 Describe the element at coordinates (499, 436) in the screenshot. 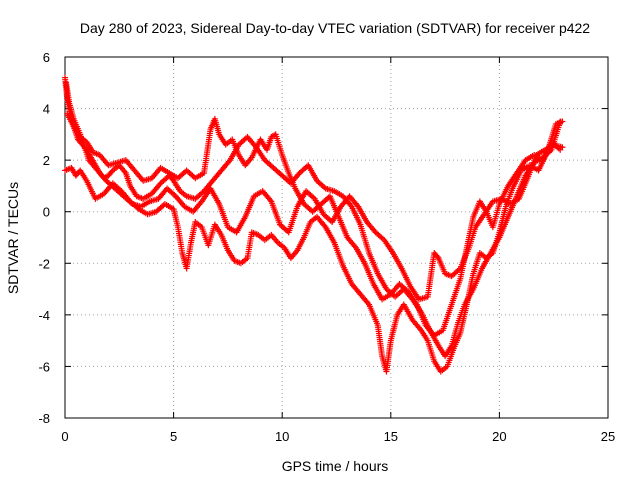

I see `x-tick-label: 20` at that location.